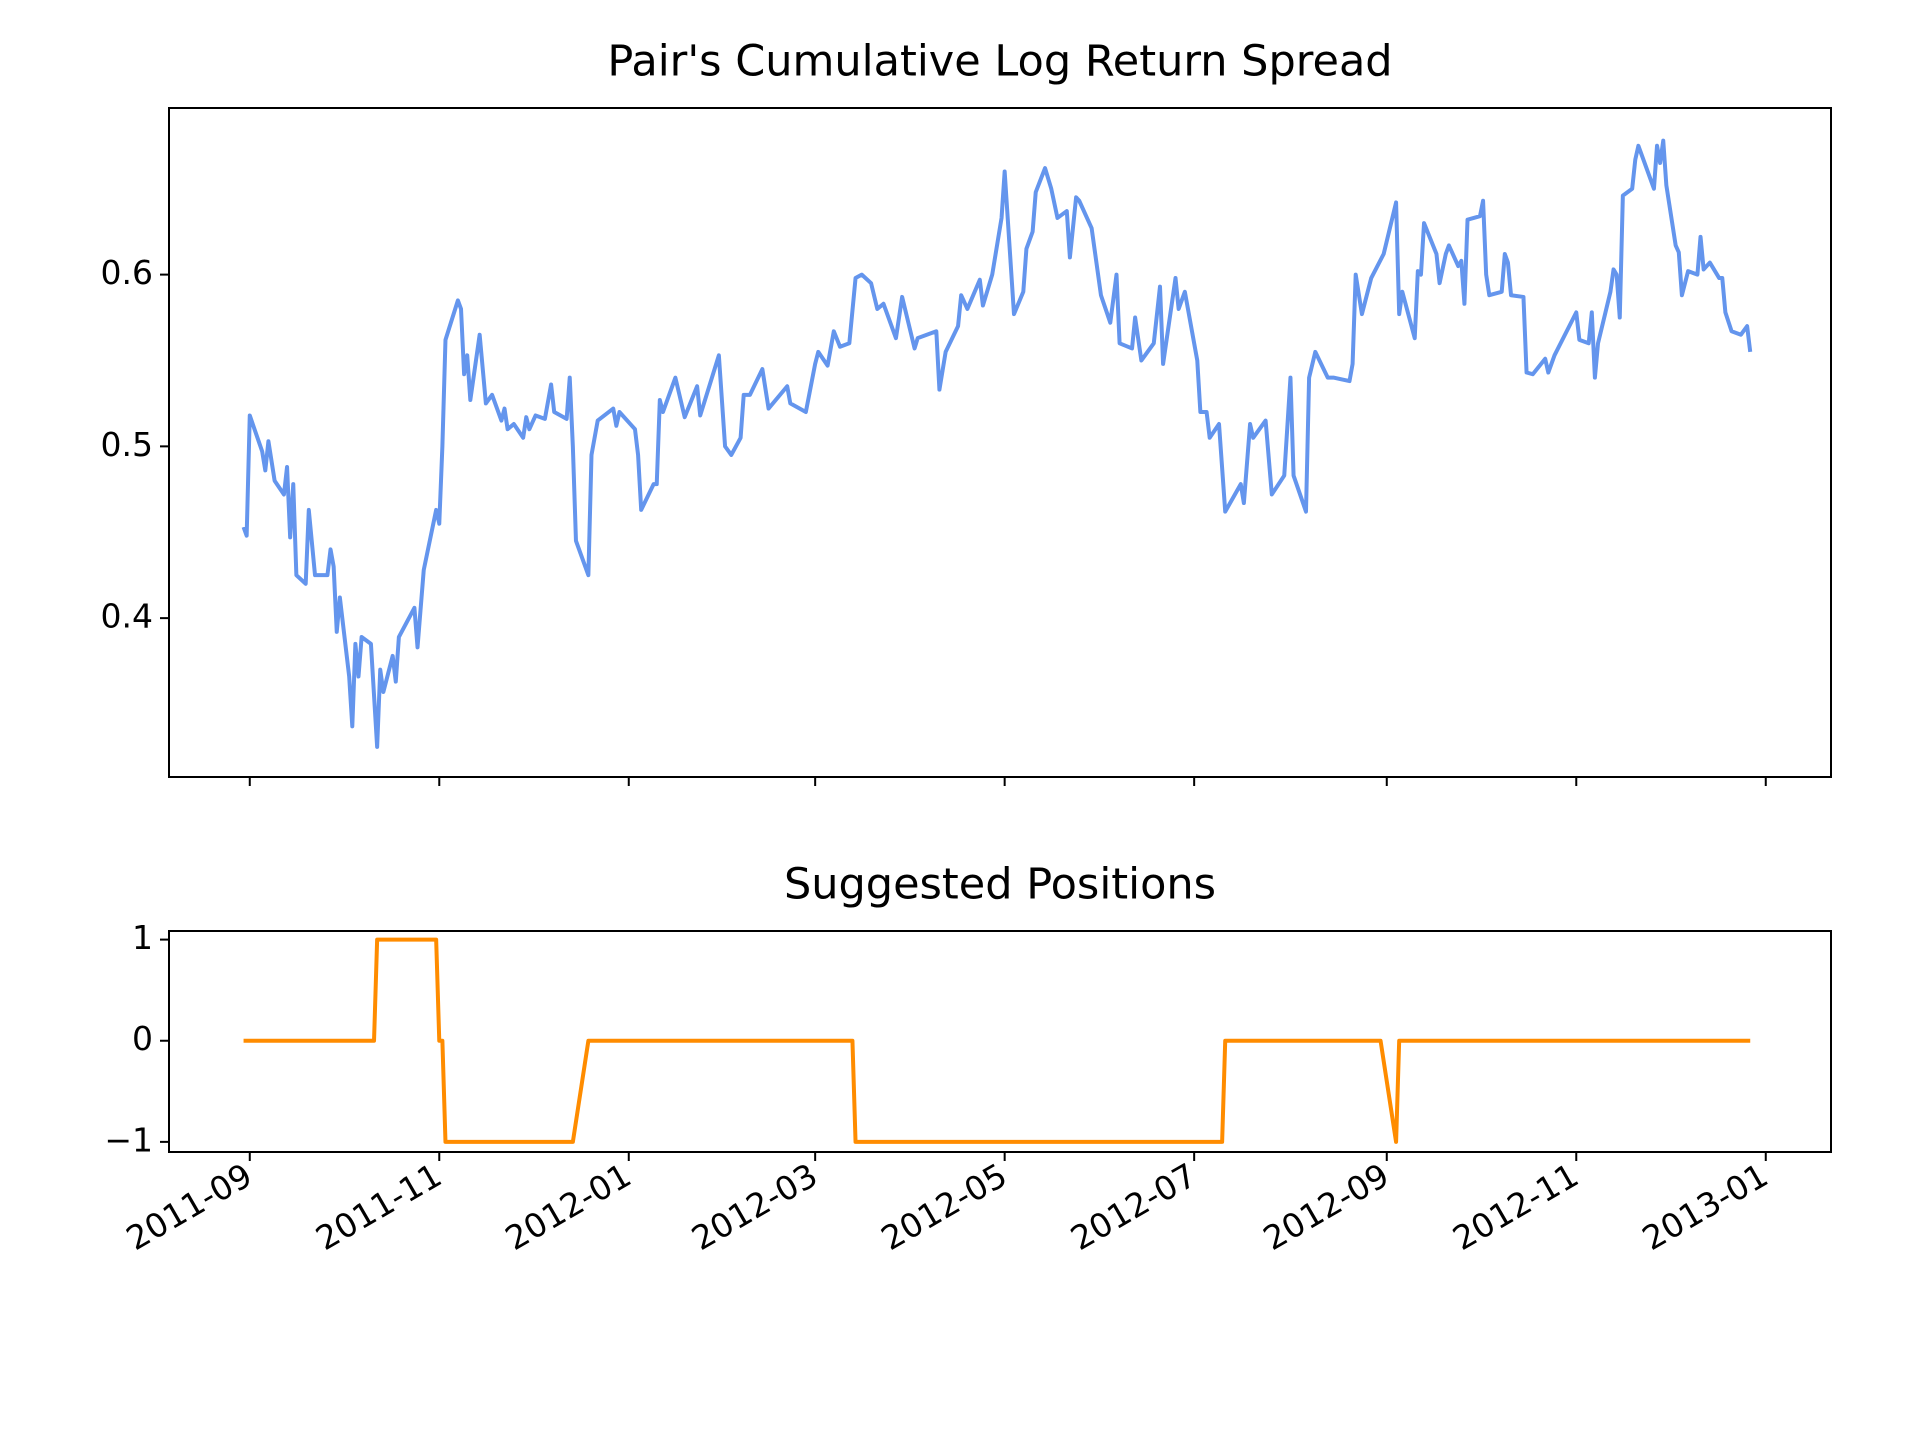 The height and width of the screenshot is (1433, 1920). I want to click on y-tick-label: −1, so click(128, 1139).